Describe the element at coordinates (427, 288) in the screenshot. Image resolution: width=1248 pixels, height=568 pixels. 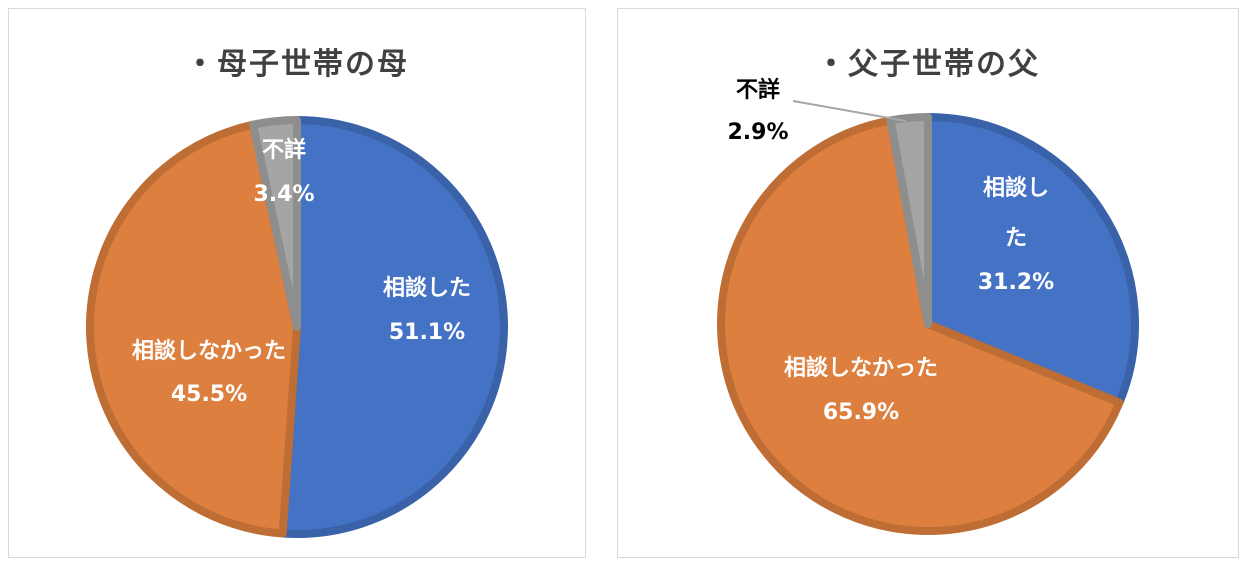
I see `slice-category-label-consulted: 相談した` at that location.